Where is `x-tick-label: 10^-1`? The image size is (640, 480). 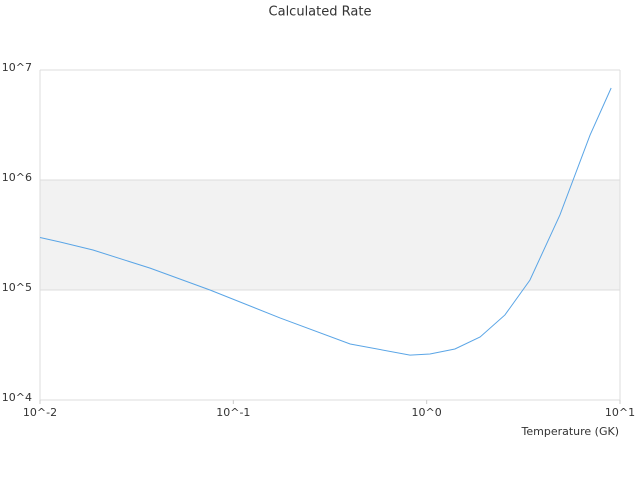
x-tick-label: 10^-1 is located at coordinates (233, 412).